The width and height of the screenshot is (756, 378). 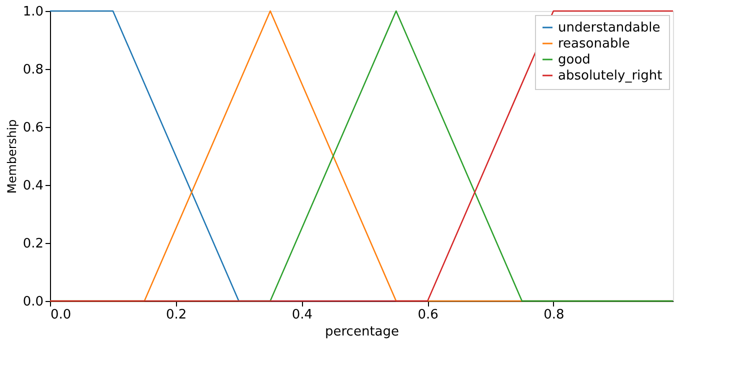 I want to click on y-axis-title: Membership, so click(x=11, y=156).